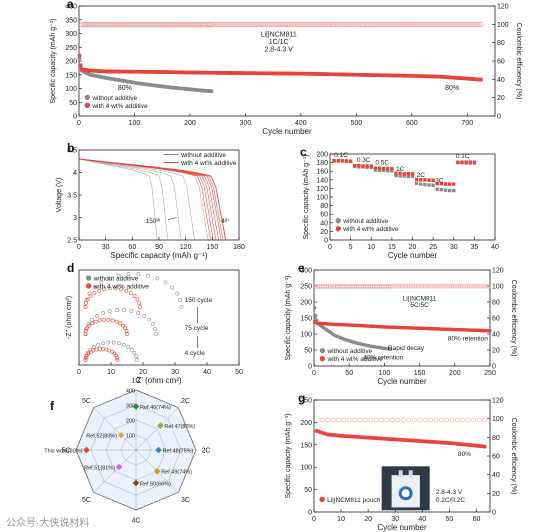 This screenshot has width=554, height=532. What do you see at coordinates (454, 247) in the screenshot?
I see `x-tick-label: 30` at bounding box center [454, 247].